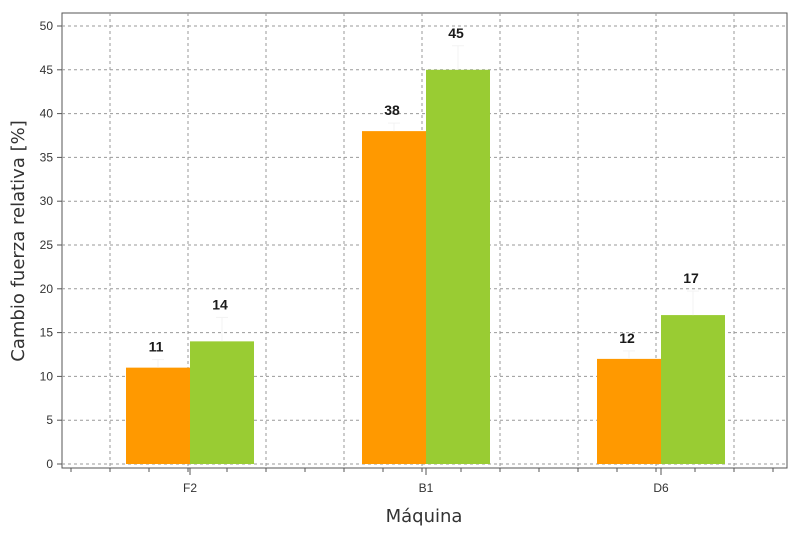 The height and width of the screenshot is (533, 800). I want to click on data-label: 14, so click(220, 304).